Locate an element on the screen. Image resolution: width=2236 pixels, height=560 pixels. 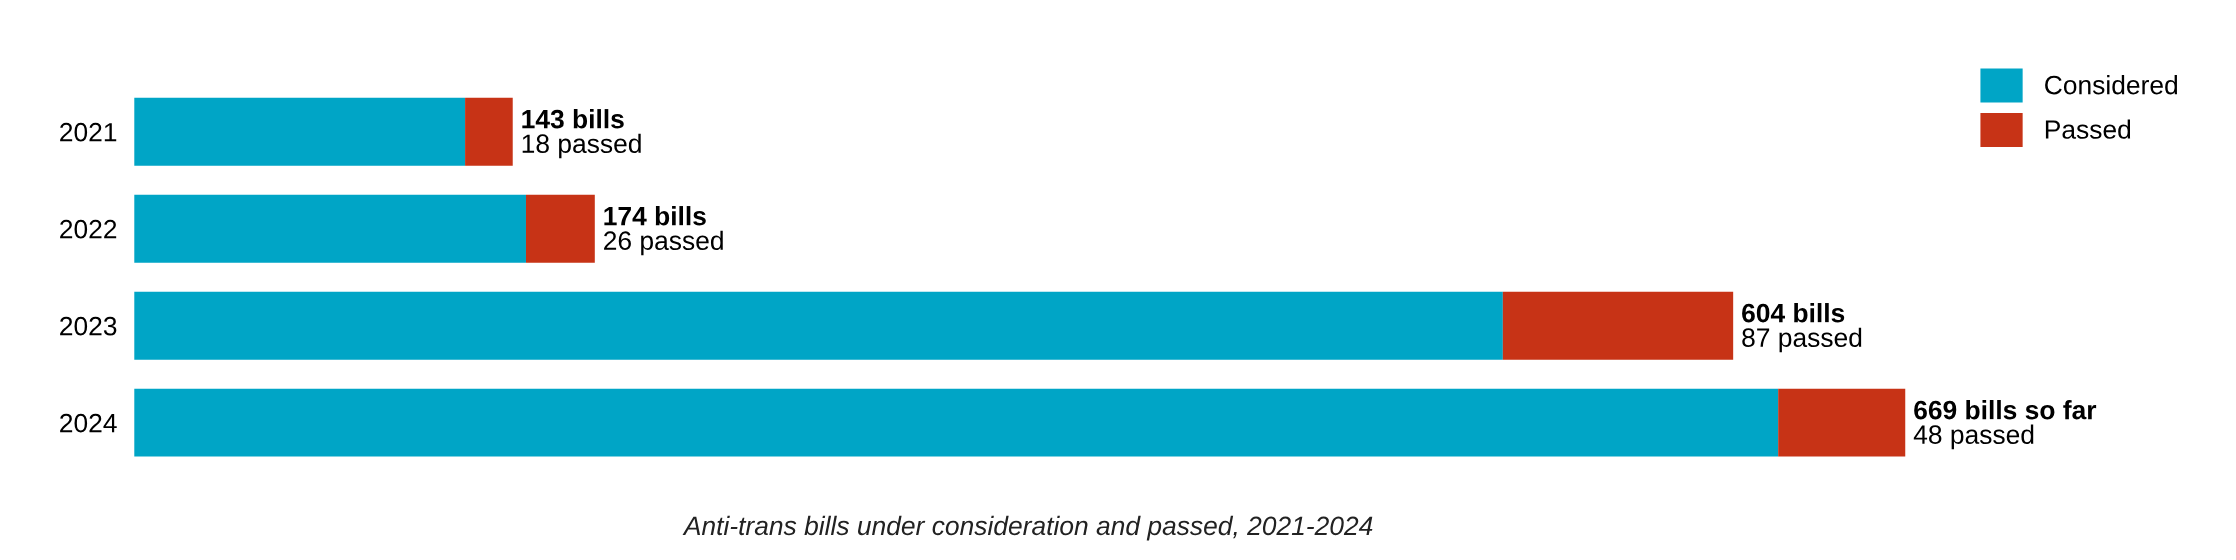
total-label: 174 bills is located at coordinates (655, 216).